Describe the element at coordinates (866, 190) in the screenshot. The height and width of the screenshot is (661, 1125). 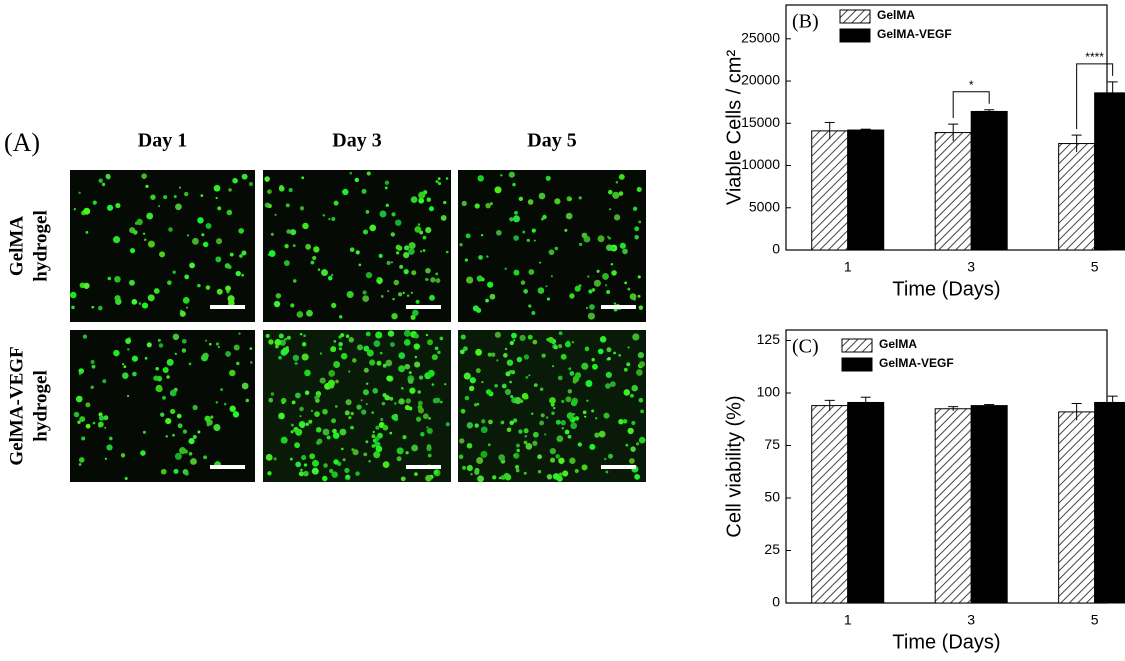
I see `bar` at that location.